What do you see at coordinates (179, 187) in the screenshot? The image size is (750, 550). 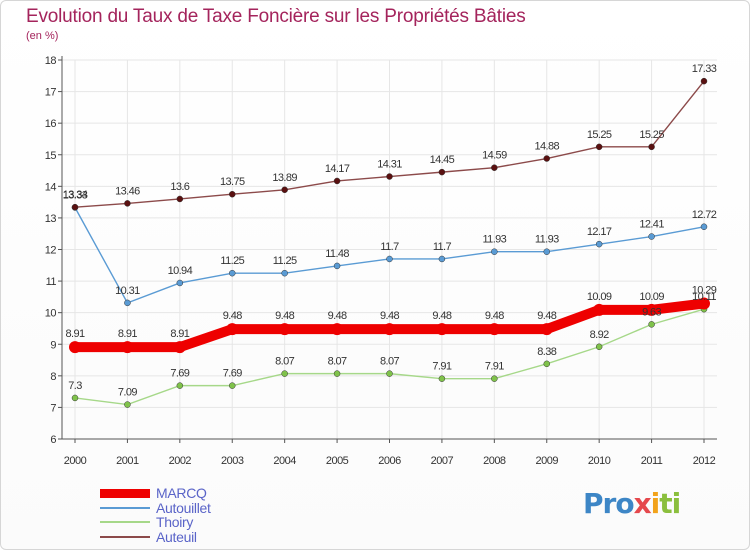 I see `data-label-auteuil: 13.6` at bounding box center [179, 187].